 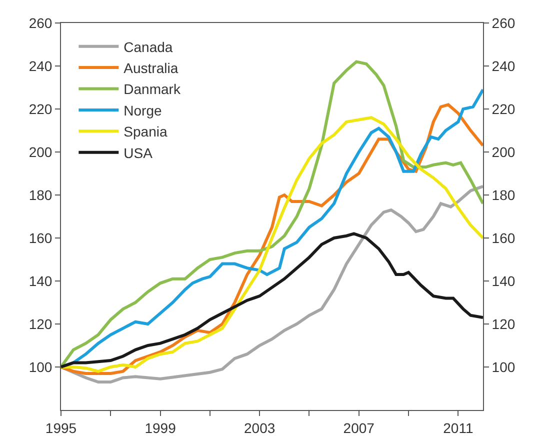 What do you see at coordinates (504, 238) in the screenshot?
I see `y2-tick-label: 160` at bounding box center [504, 238].